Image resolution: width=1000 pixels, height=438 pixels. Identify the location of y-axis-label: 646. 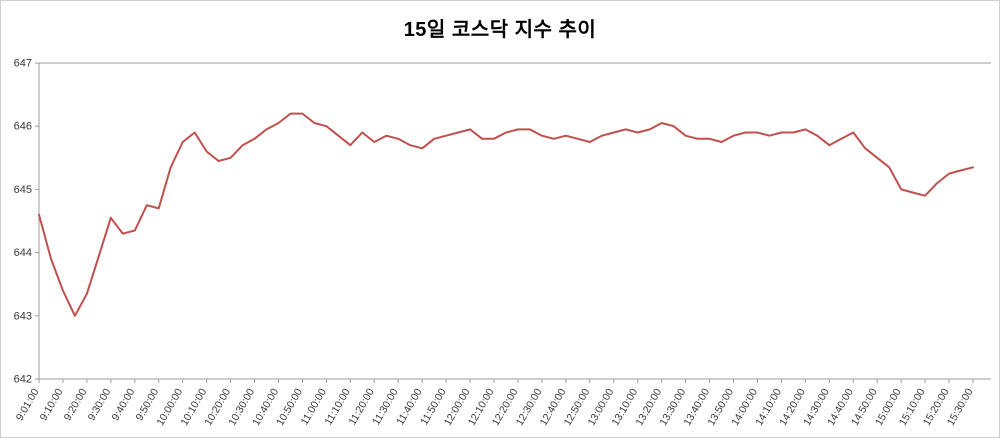
(23, 127).